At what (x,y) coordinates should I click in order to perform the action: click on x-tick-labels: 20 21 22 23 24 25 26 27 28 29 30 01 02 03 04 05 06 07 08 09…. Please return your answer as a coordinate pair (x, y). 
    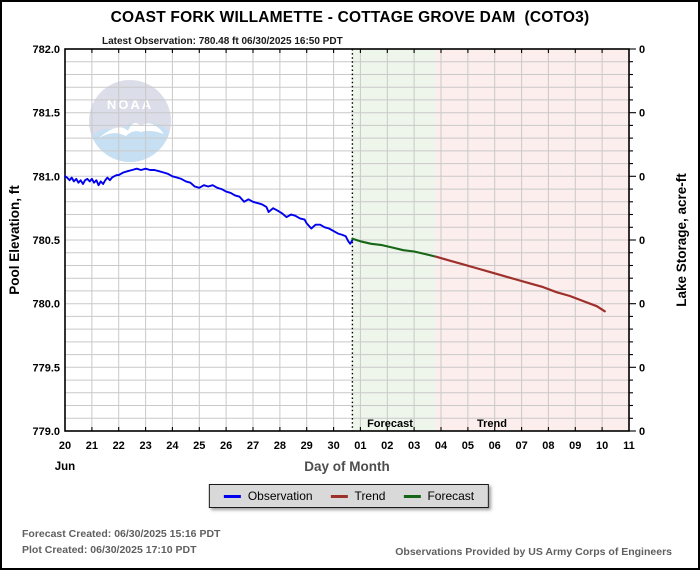
    Looking at the image, I should click on (347, 446).